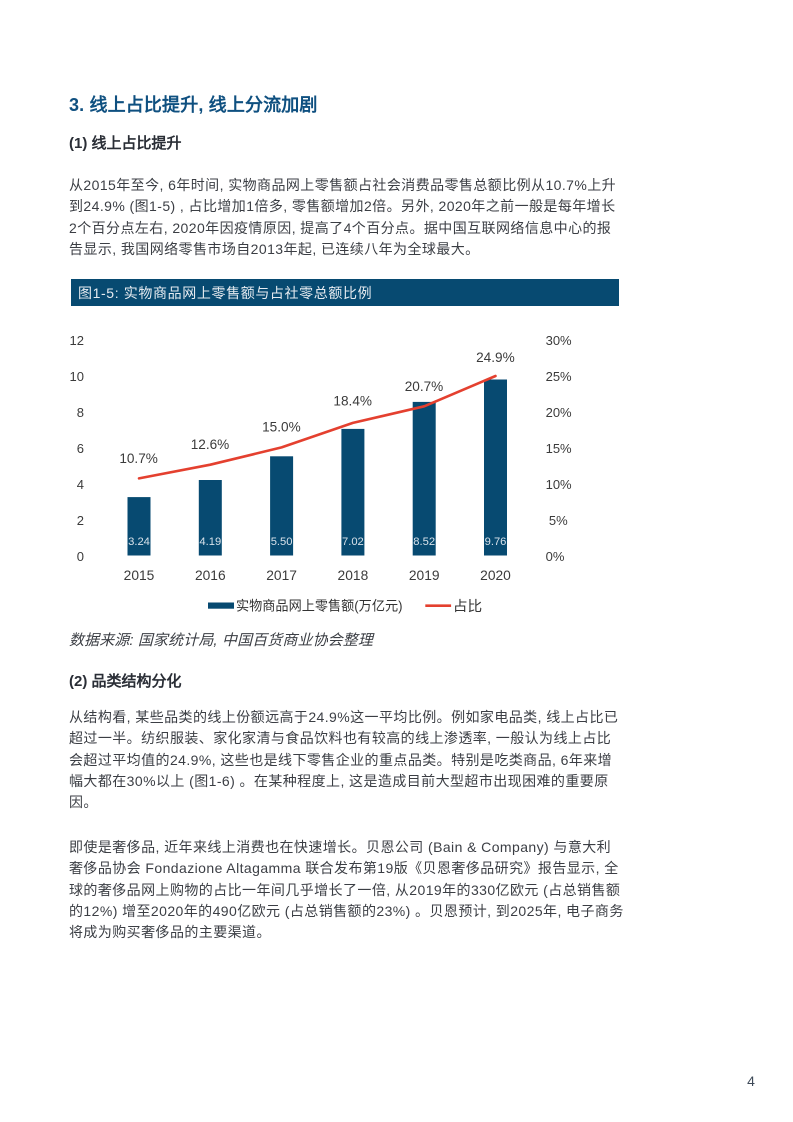 This screenshot has height=1122, width=793. What do you see at coordinates (210, 444) in the screenshot?
I see `svg-text: 12.6%` at bounding box center [210, 444].